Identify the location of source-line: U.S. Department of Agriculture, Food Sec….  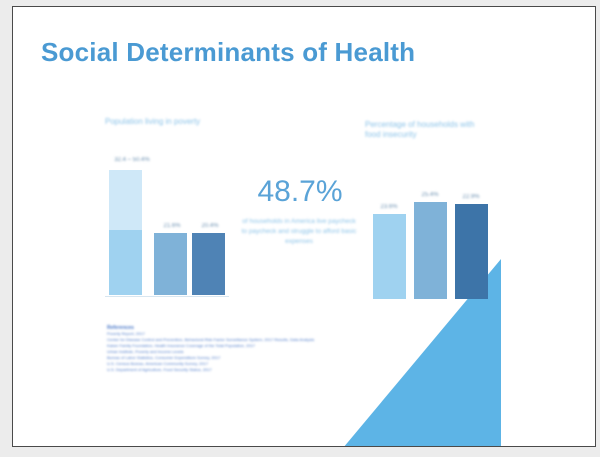
(159, 369).